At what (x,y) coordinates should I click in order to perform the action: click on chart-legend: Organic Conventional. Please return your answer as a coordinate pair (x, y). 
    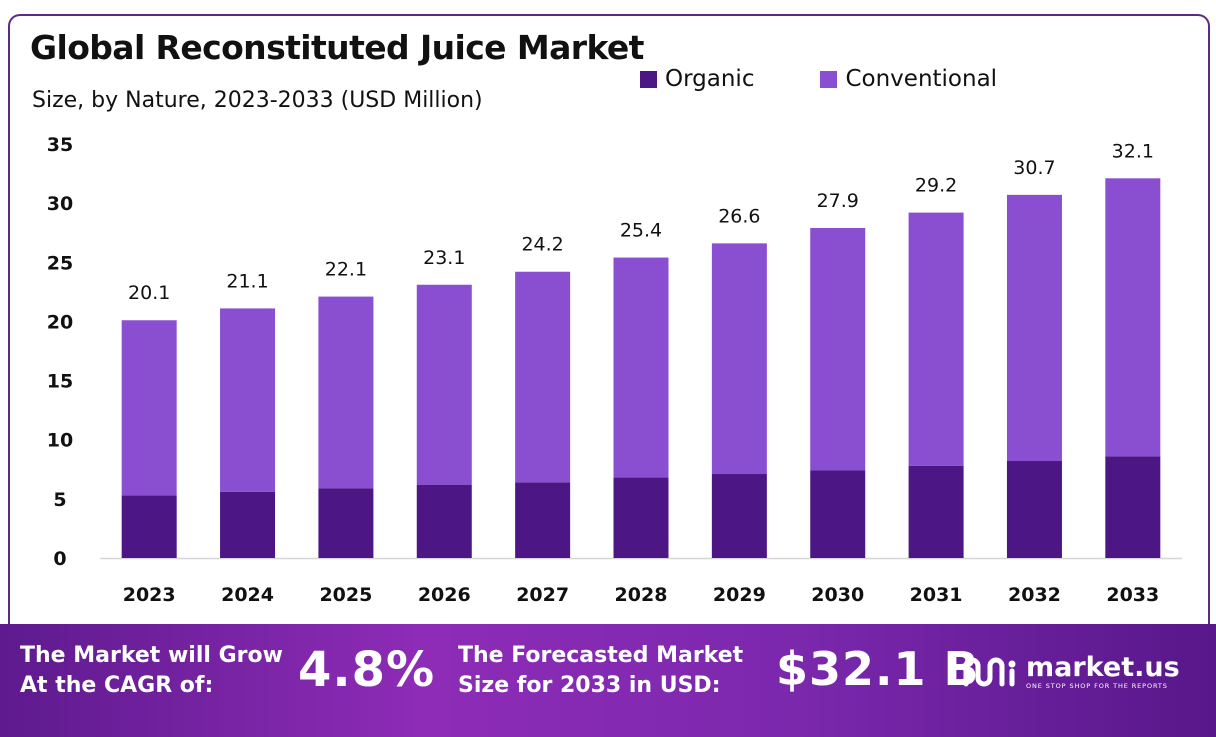
    Looking at the image, I should click on (851, 79).